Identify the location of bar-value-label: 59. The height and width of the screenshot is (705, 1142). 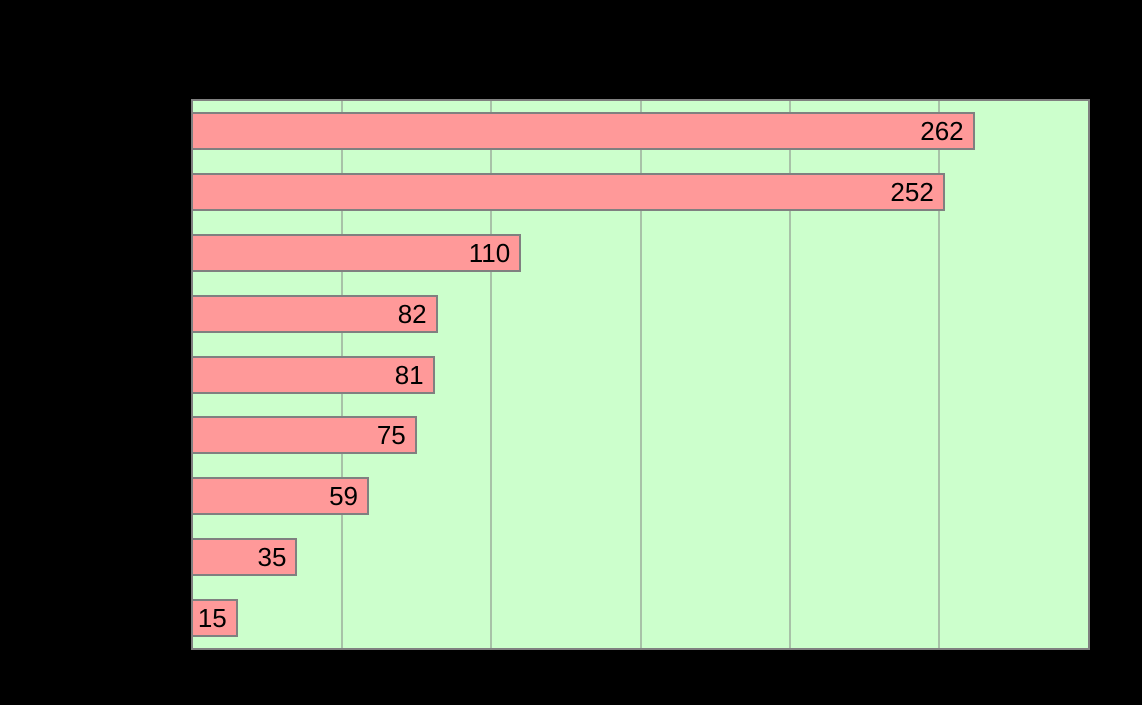
(344, 496).